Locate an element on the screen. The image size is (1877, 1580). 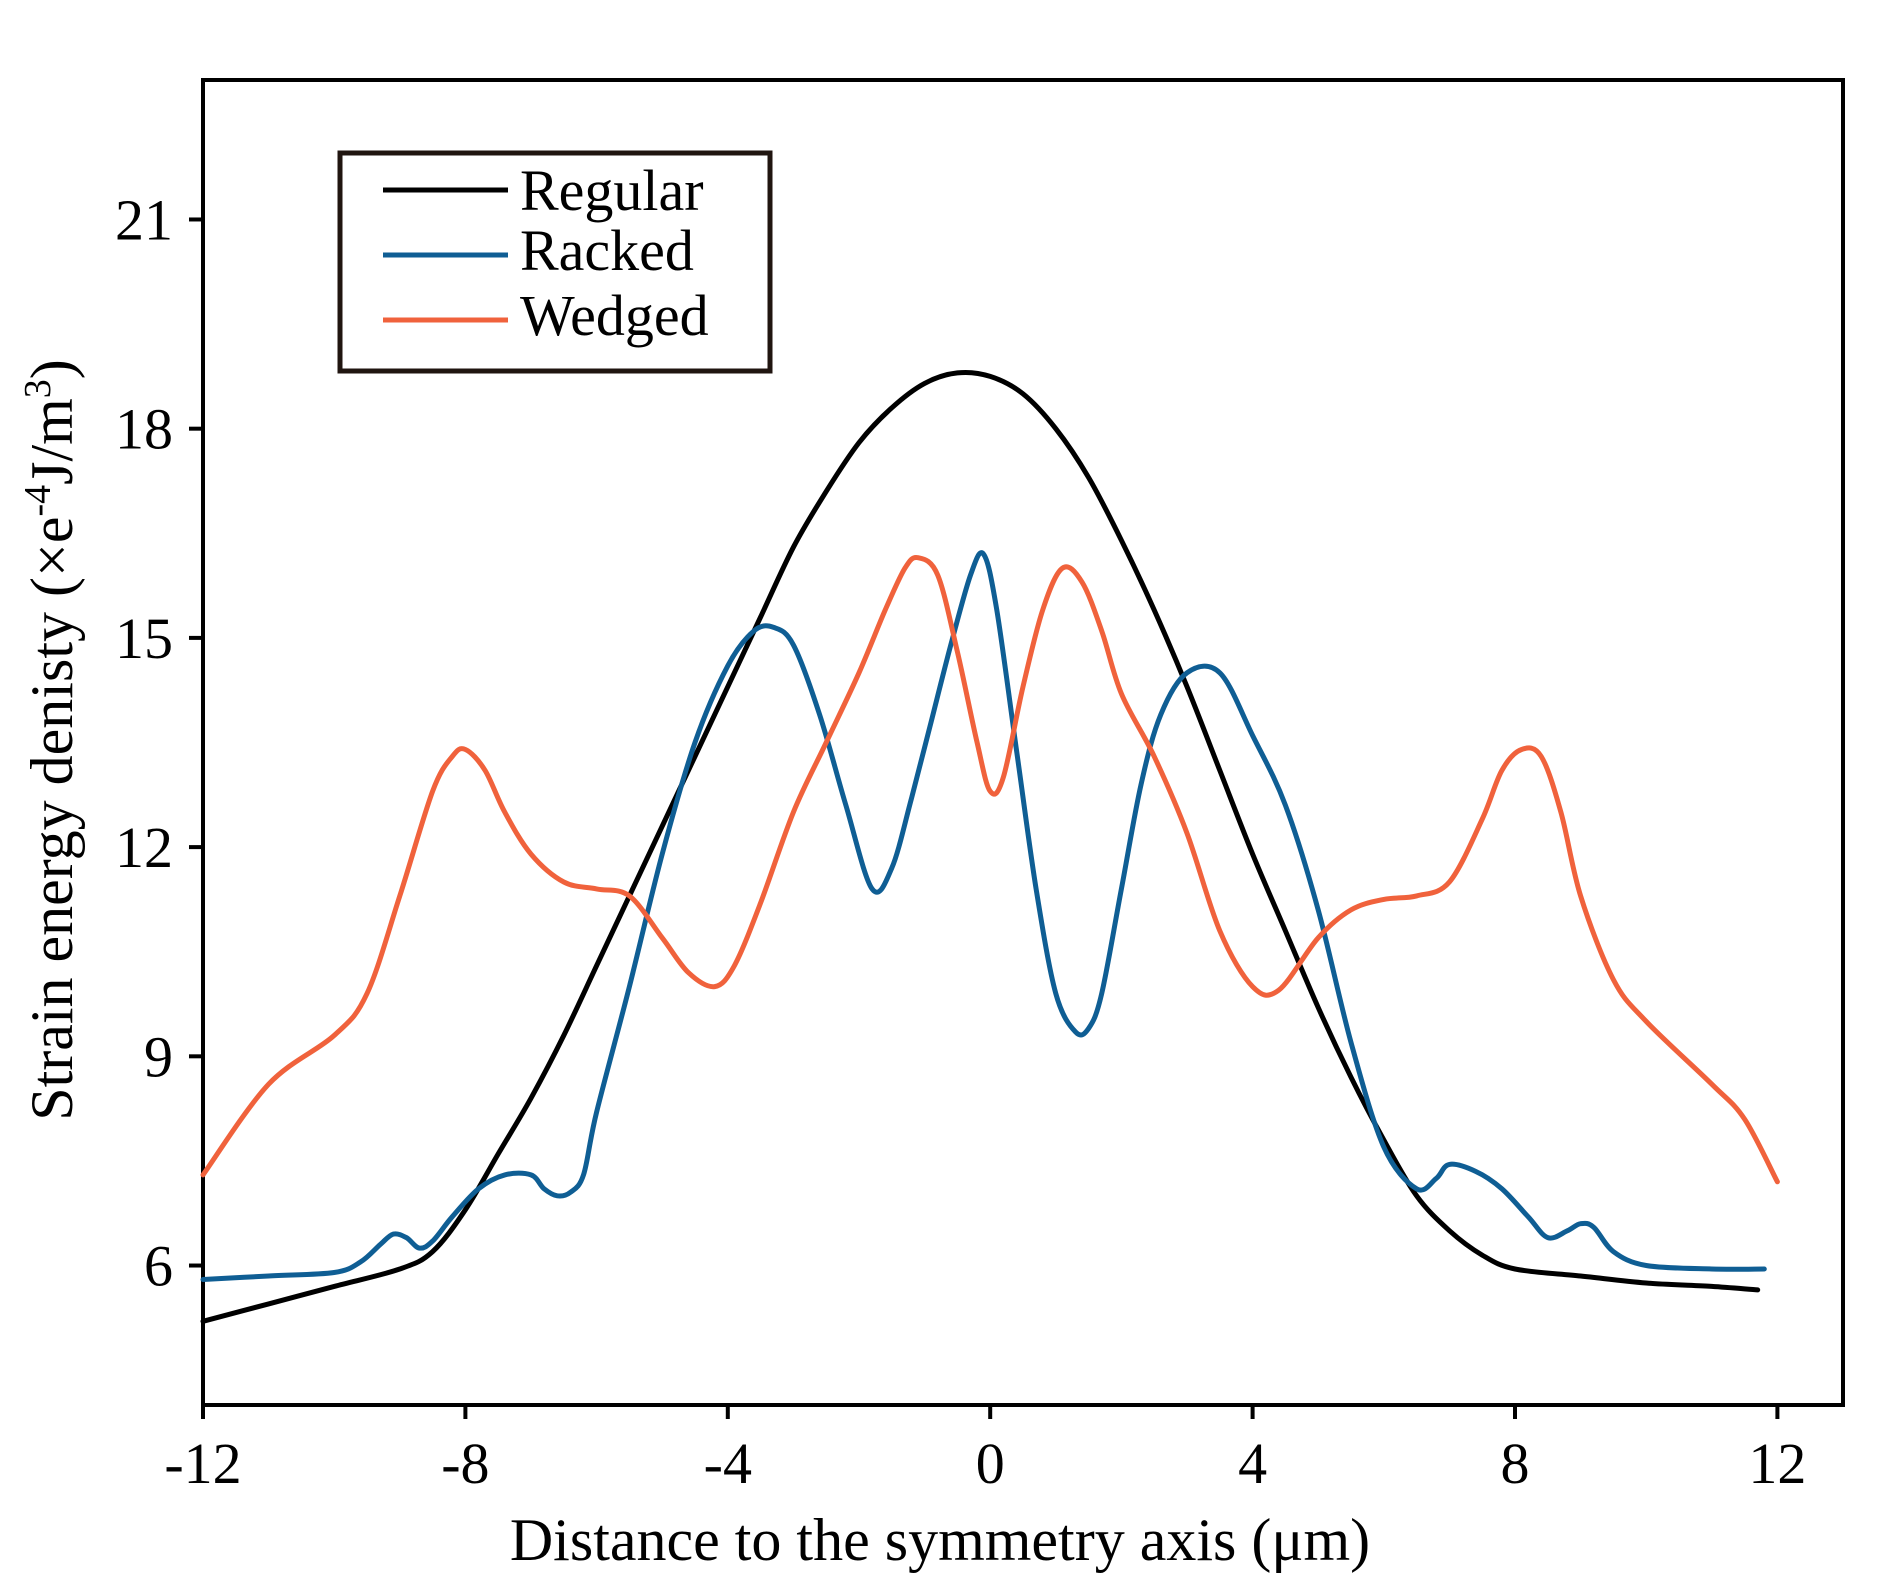
x-tick-label: -12 is located at coordinates (202, 1463).